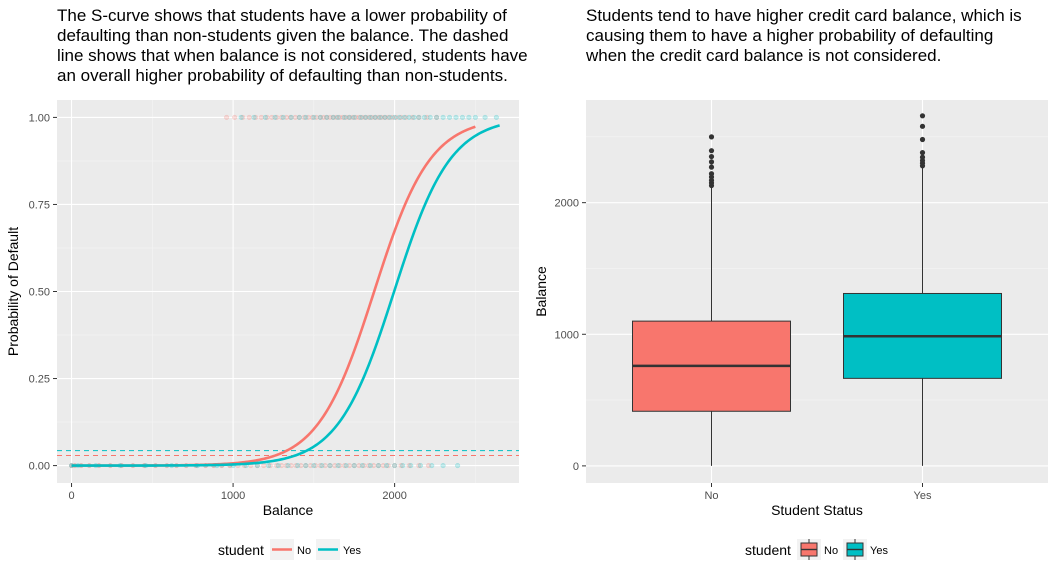  I want to click on left-y-tick-label: 1.00, so click(39, 118).